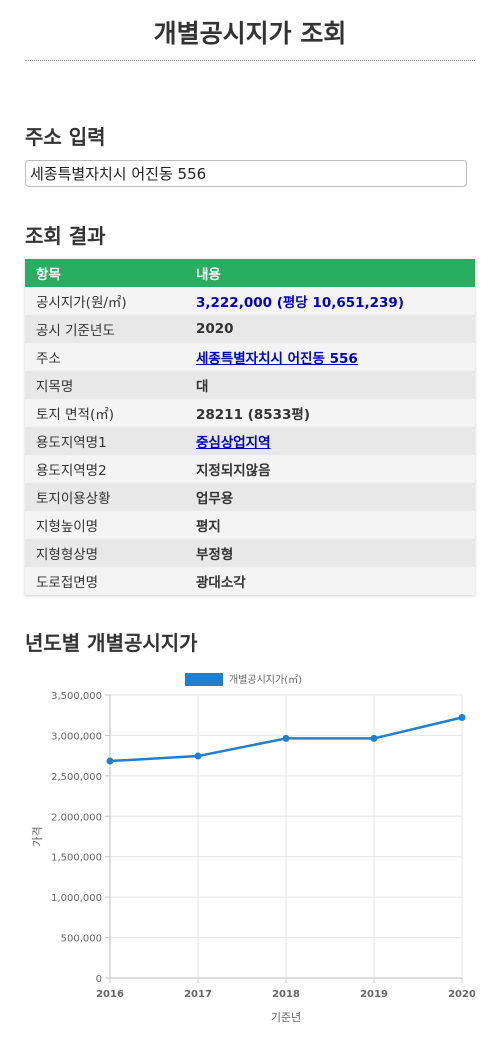 This screenshot has width=502, height=1048. I want to click on row-value-cell: 3,222,000 (평당 10,651,239), so click(330, 301).